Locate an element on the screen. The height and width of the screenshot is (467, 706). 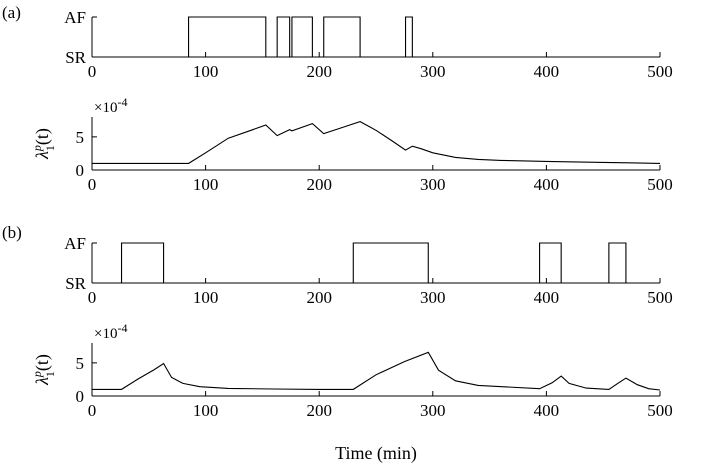
panel-b-lambda-ytick-label: 5 is located at coordinates (80, 363).